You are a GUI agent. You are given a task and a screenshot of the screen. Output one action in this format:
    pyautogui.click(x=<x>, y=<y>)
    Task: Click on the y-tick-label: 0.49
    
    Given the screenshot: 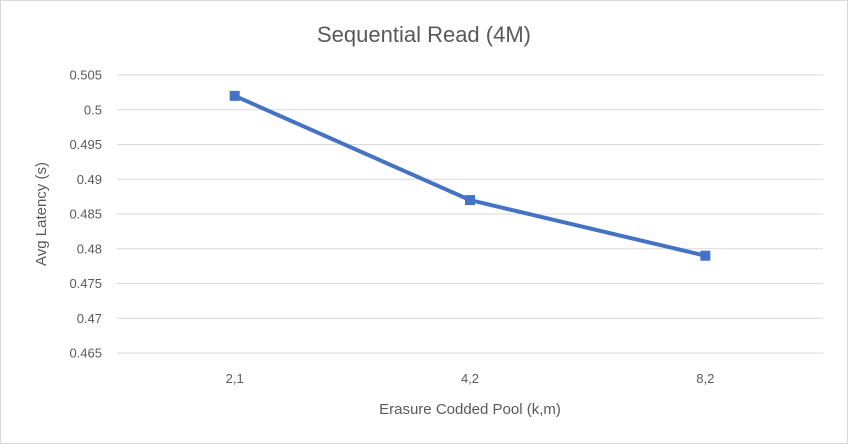 What is the action you would take?
    pyautogui.click(x=89, y=179)
    